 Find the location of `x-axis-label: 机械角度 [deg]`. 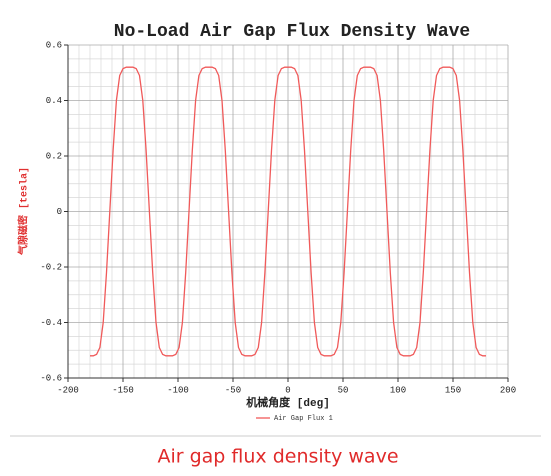

x-axis-label: 机械角度 [deg] is located at coordinates (288, 402).